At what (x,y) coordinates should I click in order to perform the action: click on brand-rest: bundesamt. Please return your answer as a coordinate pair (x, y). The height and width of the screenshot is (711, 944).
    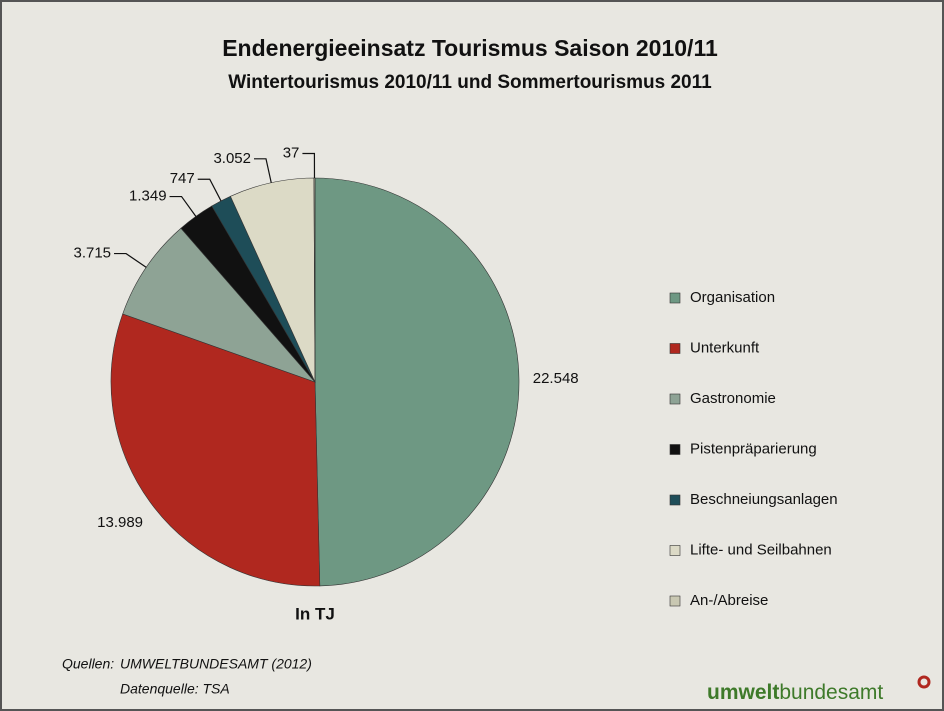
    Looking at the image, I should click on (831, 692).